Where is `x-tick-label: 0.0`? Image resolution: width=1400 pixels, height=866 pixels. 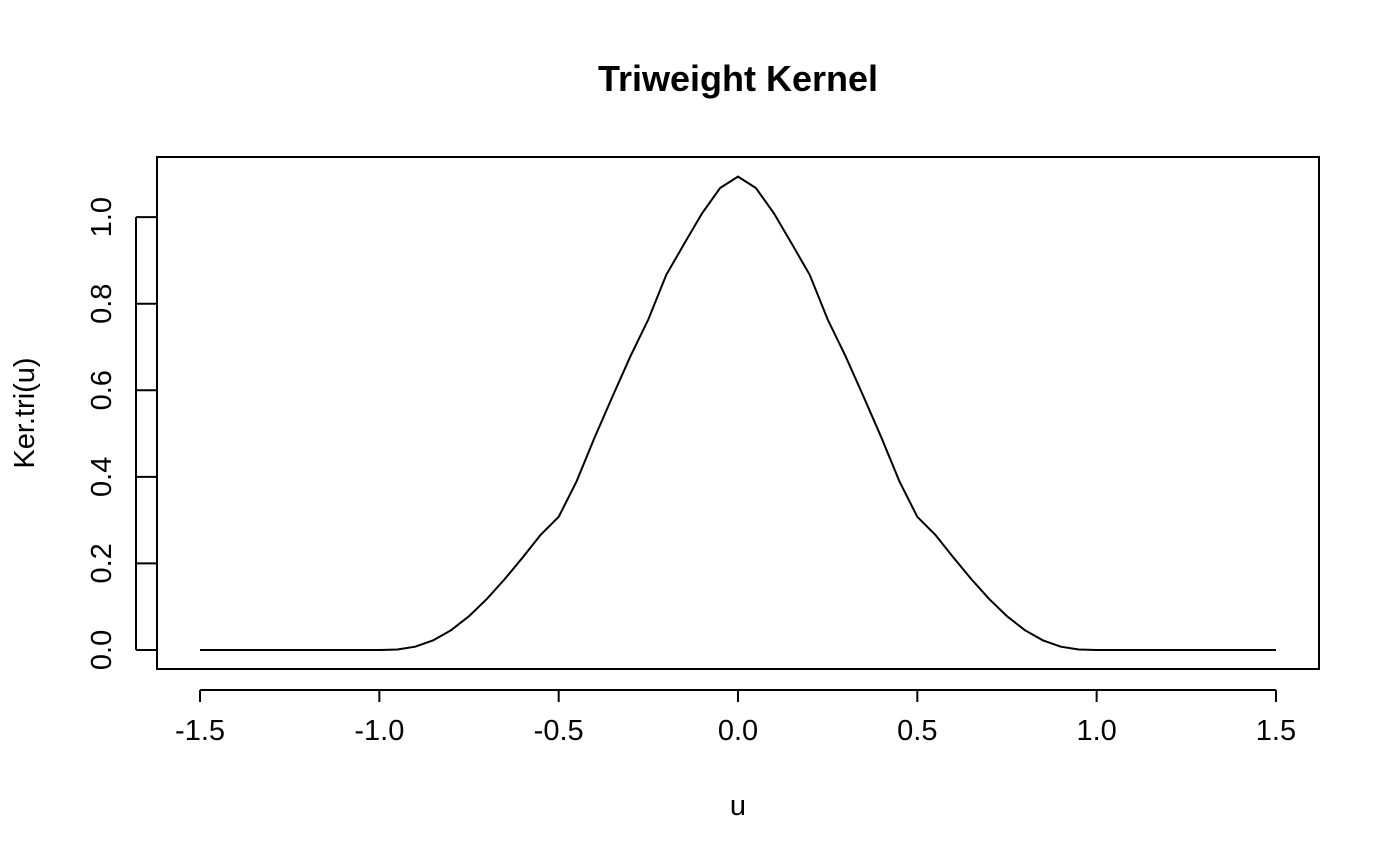
x-tick-label: 0.0 is located at coordinates (738, 731).